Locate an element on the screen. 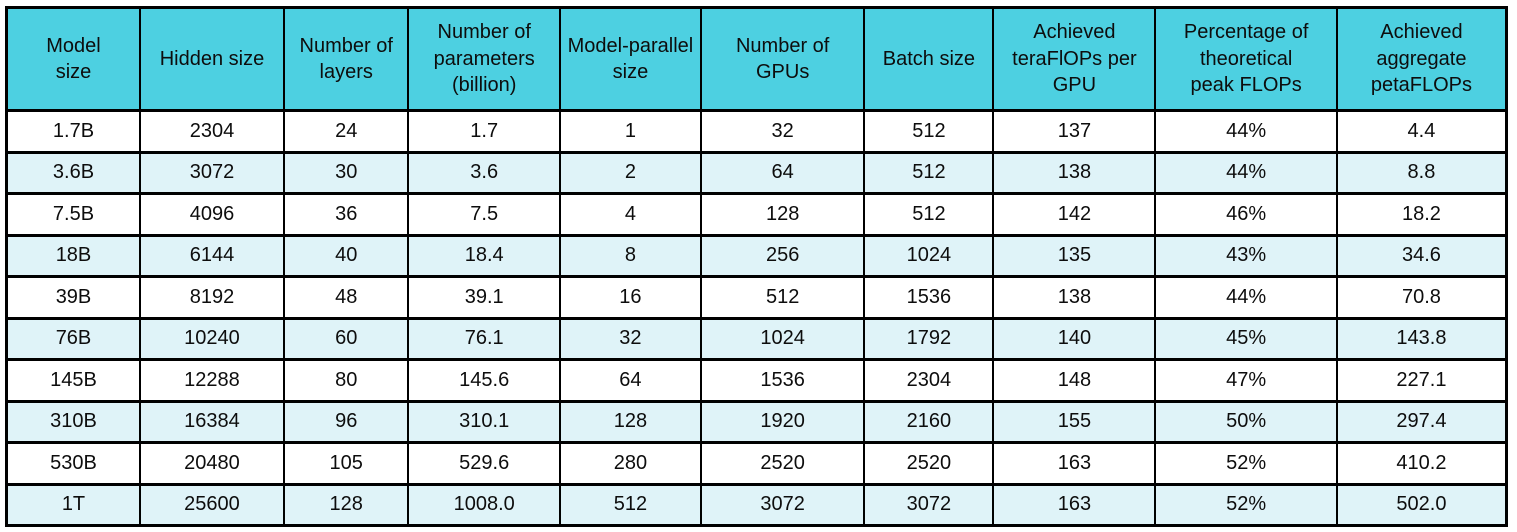 This screenshot has height=532, width=1517. table-cell: 60 is located at coordinates (346, 338).